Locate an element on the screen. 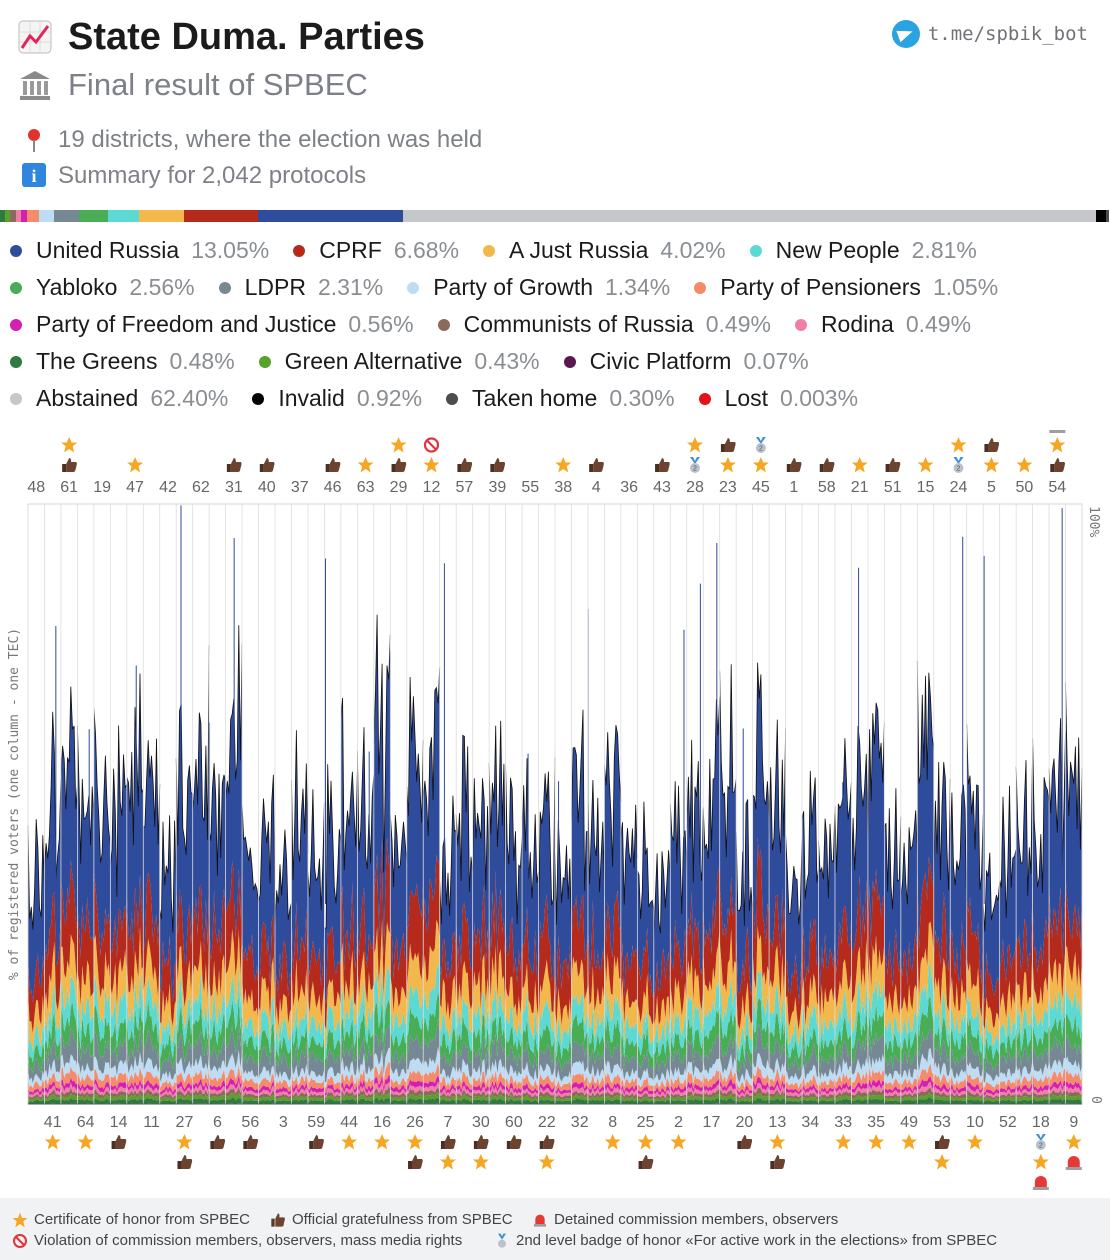 This screenshot has width=1110, height=1260. top-tec-label: 62 is located at coordinates (201, 487).